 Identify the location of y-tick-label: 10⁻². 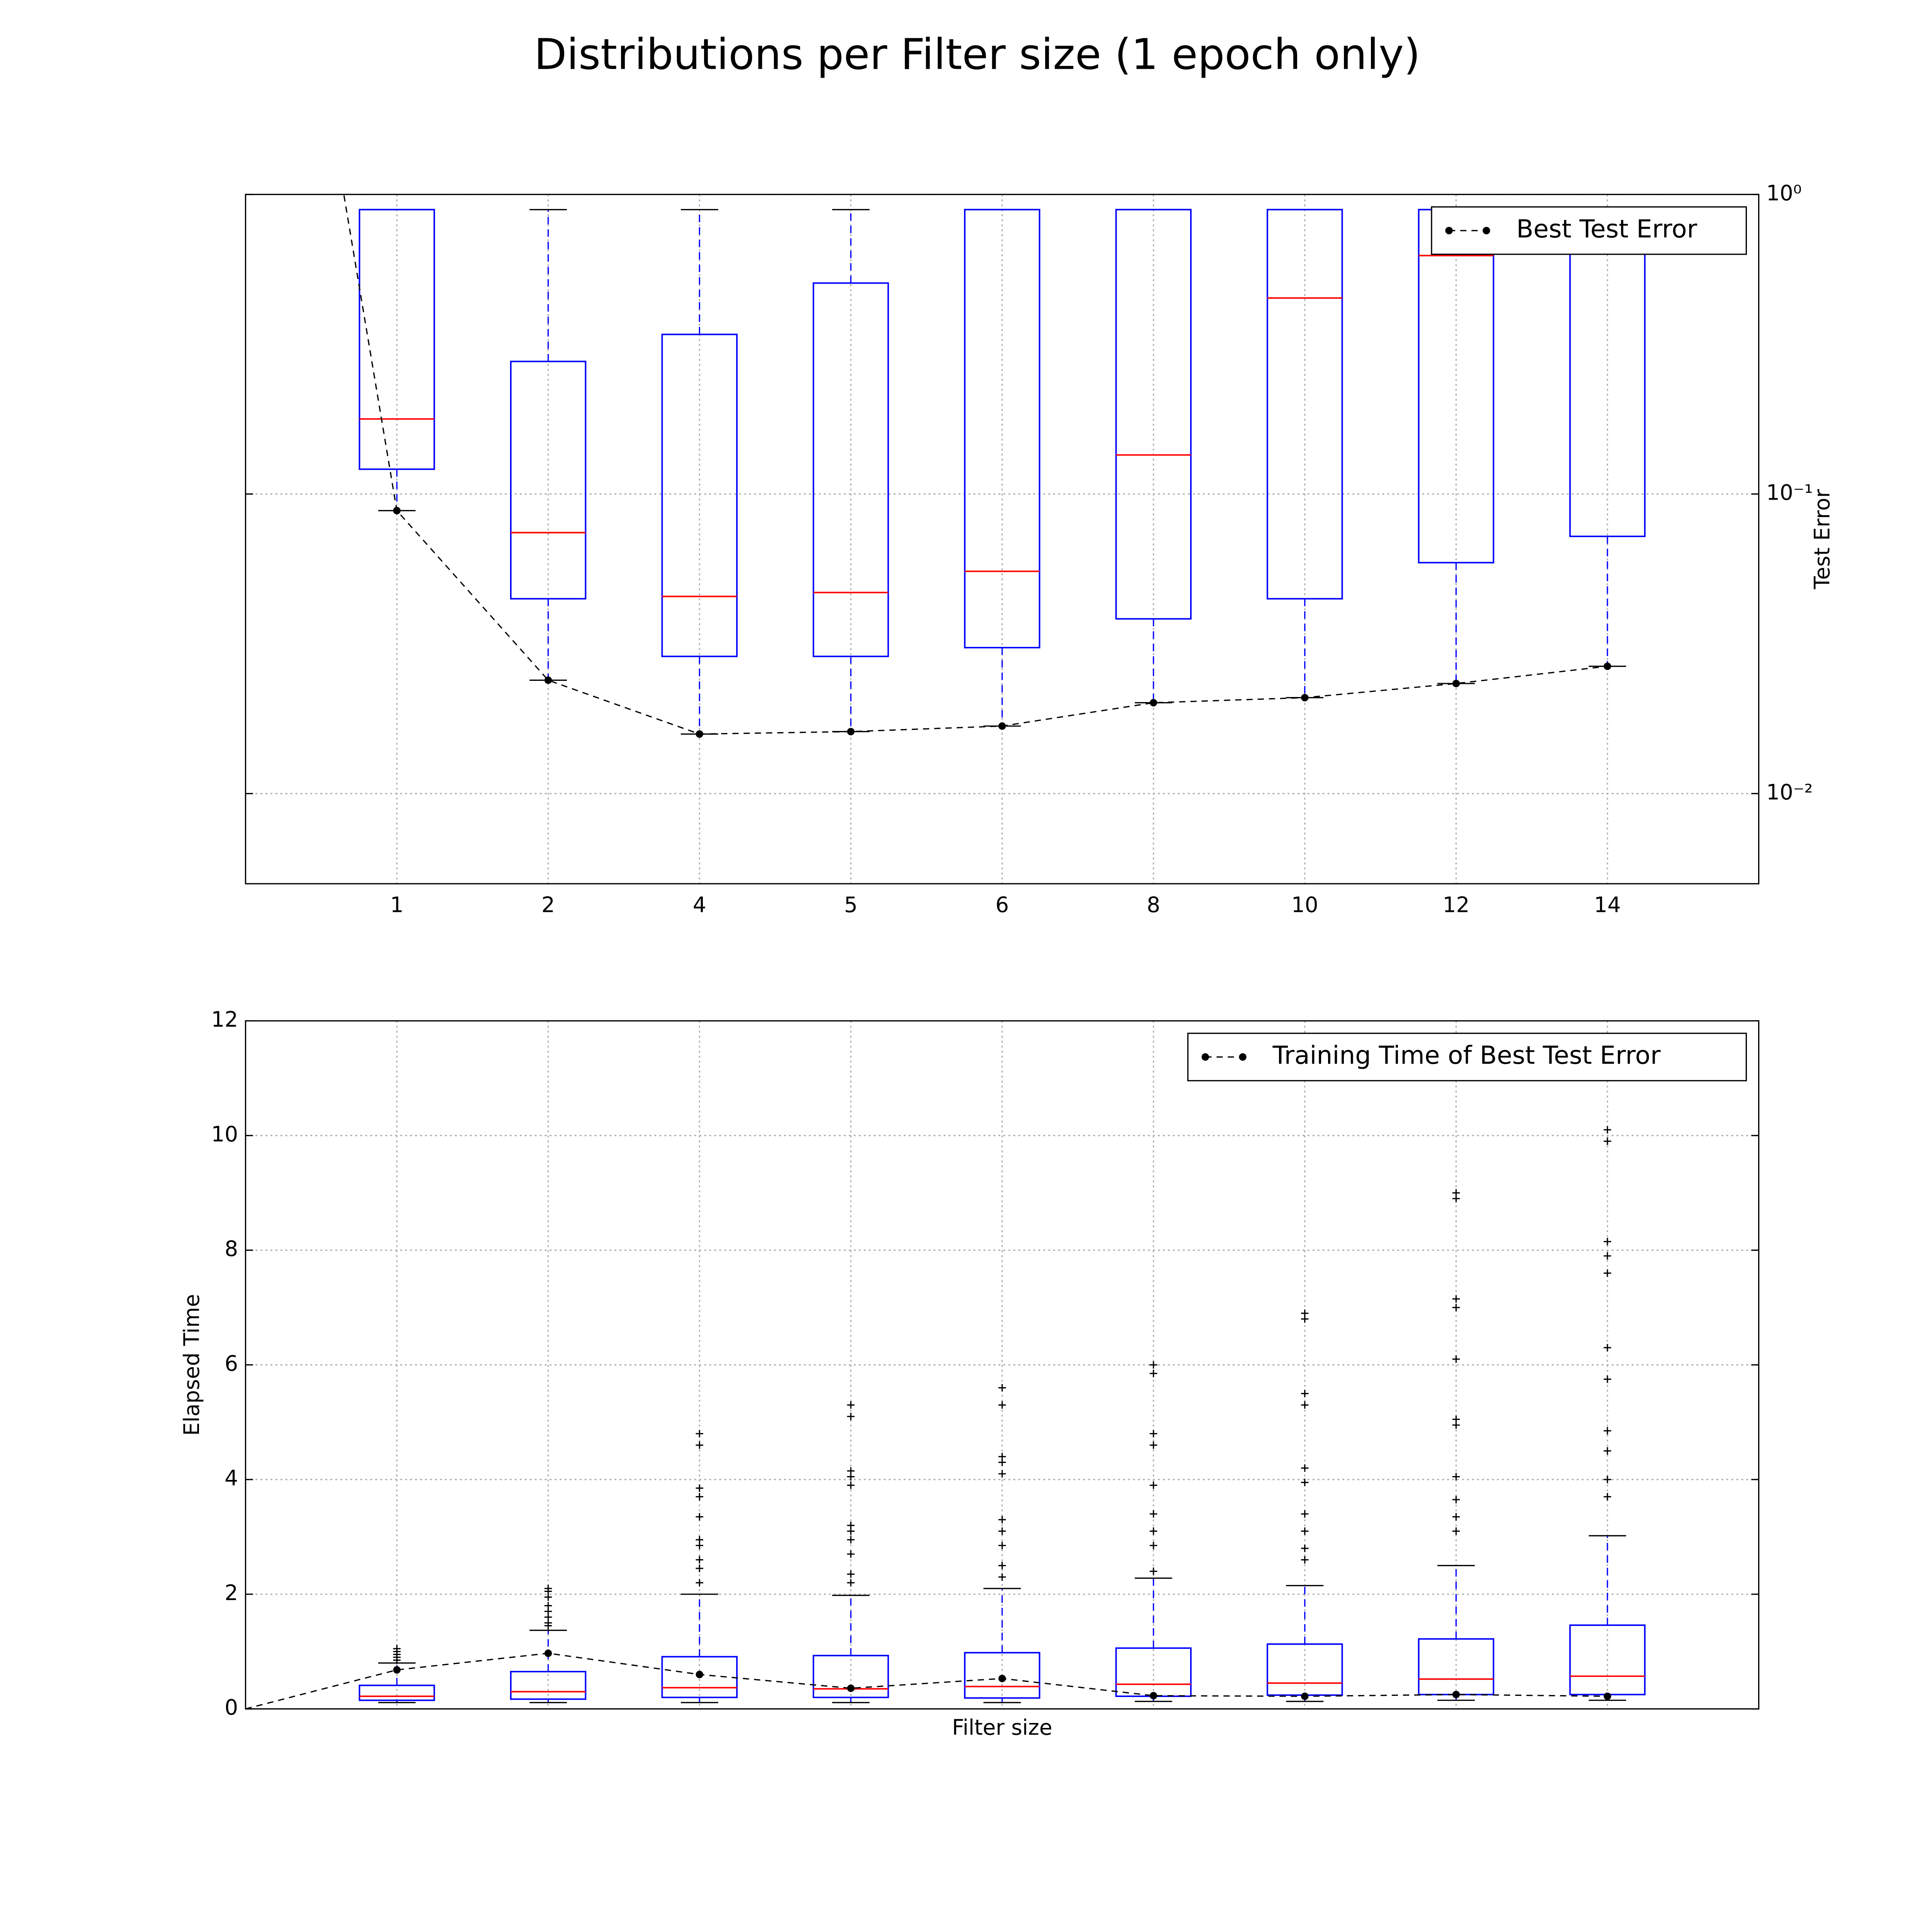
(1789, 792).